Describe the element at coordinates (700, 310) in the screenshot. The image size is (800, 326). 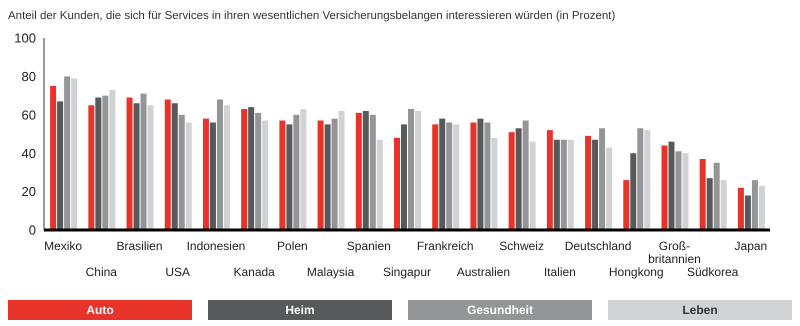
I see `text: Leben` at that location.